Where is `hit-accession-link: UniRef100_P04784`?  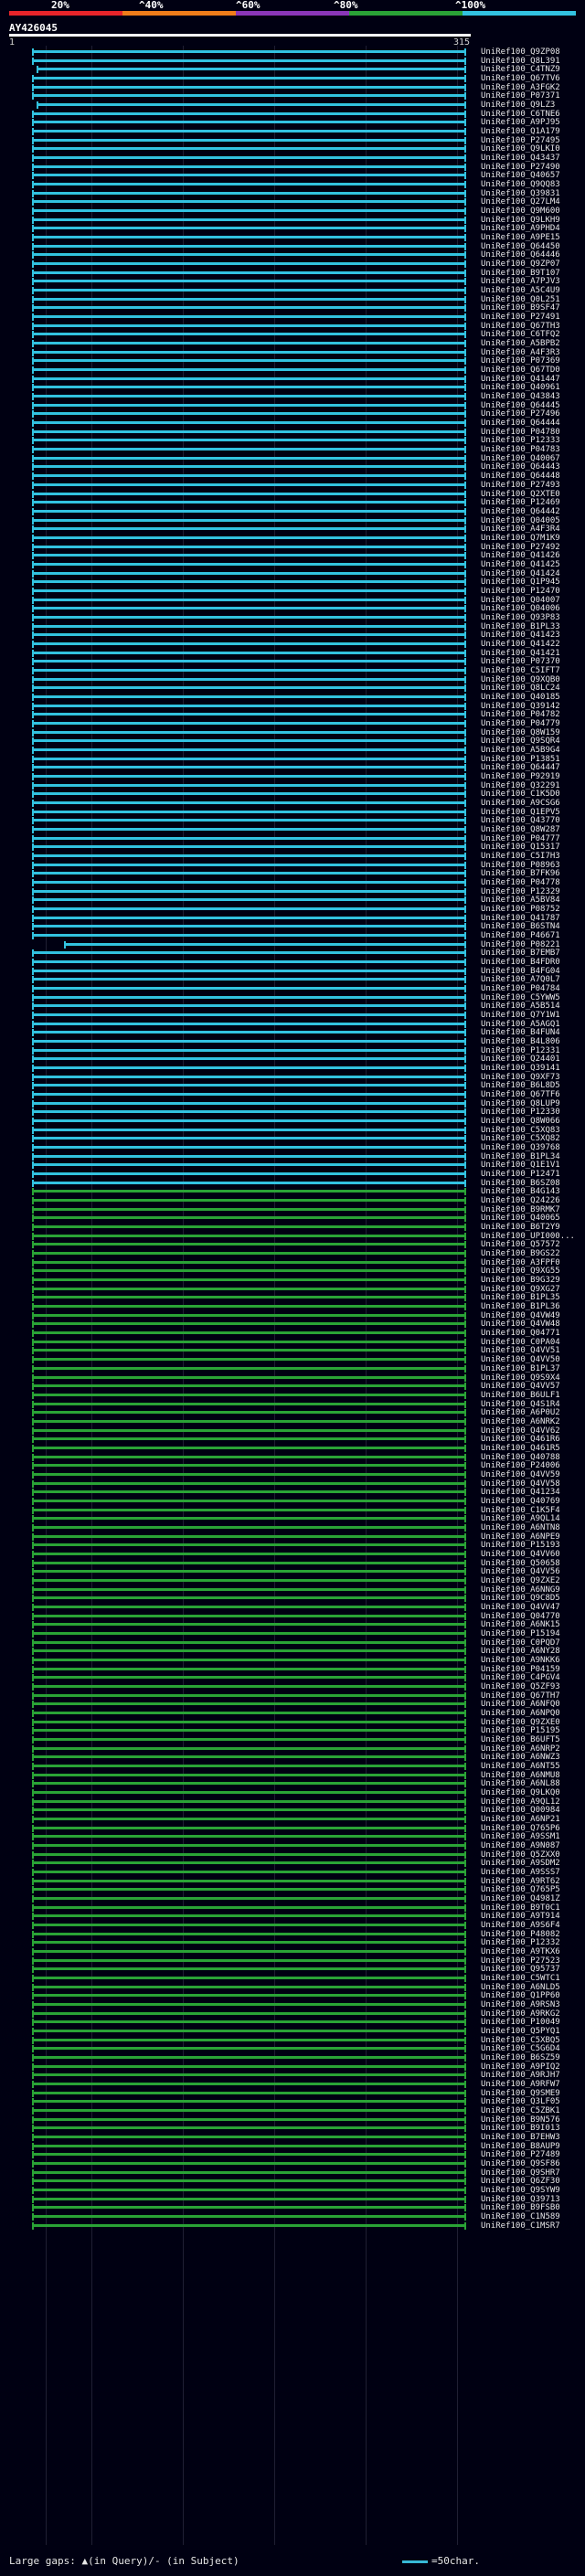
hit-accession-link: UniRef100_P04784 is located at coordinates (520, 988).